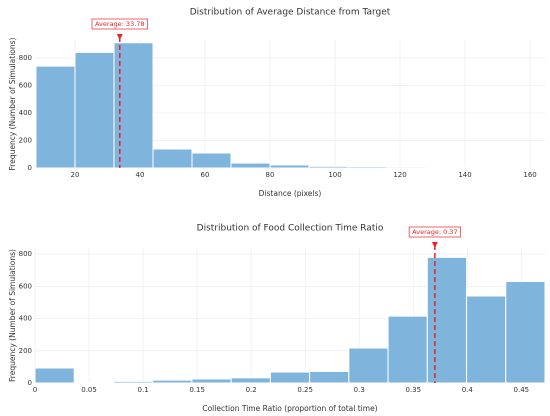 This screenshot has height=416, width=550. What do you see at coordinates (197, 390) in the screenshot?
I see `x-tick-label: 0.15` at bounding box center [197, 390].